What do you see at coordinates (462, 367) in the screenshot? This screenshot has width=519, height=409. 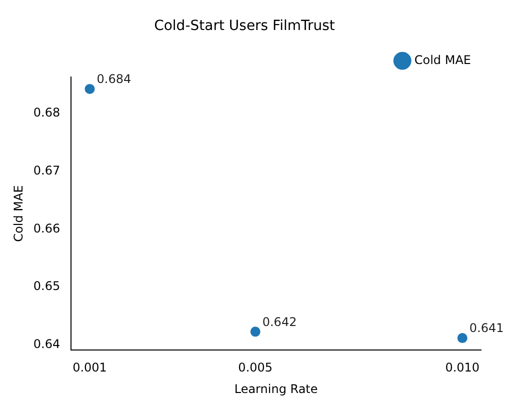 I see `x-tick-label: 0.010` at bounding box center [462, 367].